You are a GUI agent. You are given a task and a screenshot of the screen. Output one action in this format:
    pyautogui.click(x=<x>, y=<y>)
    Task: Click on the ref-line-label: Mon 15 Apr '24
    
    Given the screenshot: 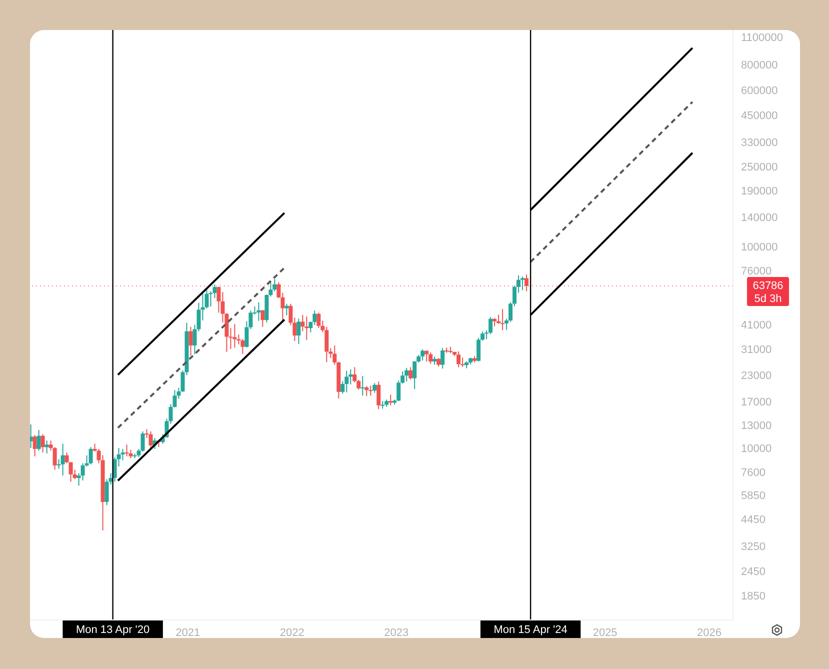 What is the action you would take?
    pyautogui.click(x=531, y=630)
    